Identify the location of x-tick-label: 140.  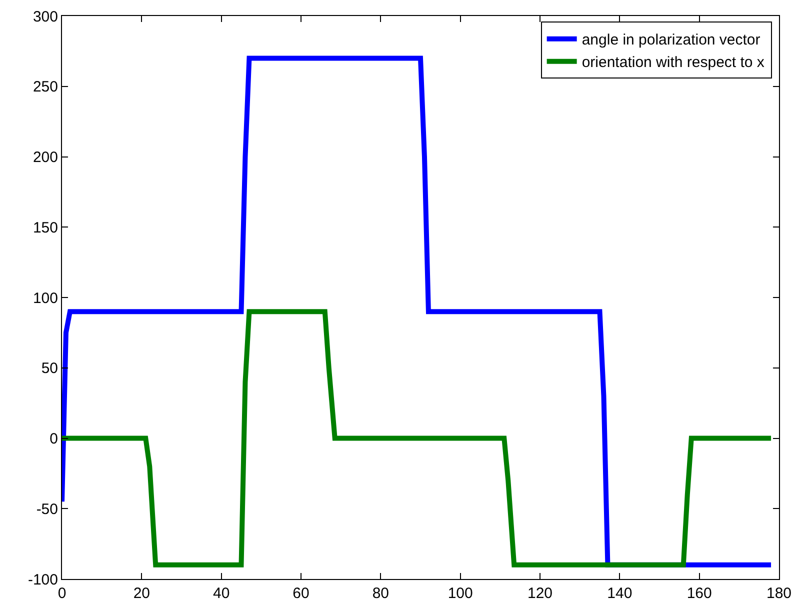
(619, 593).